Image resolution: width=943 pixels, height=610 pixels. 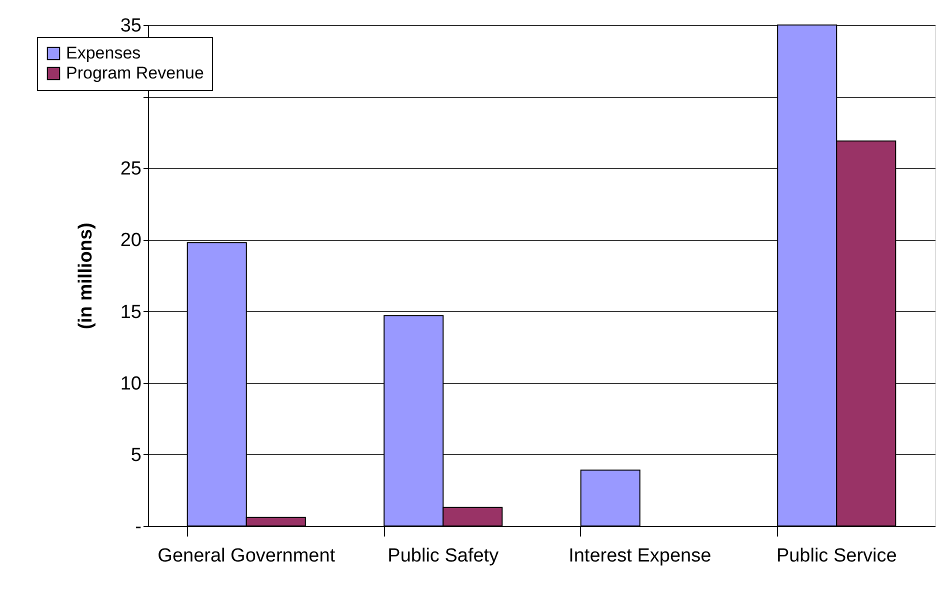 I want to click on y-tick-label: 35, so click(x=131, y=26).